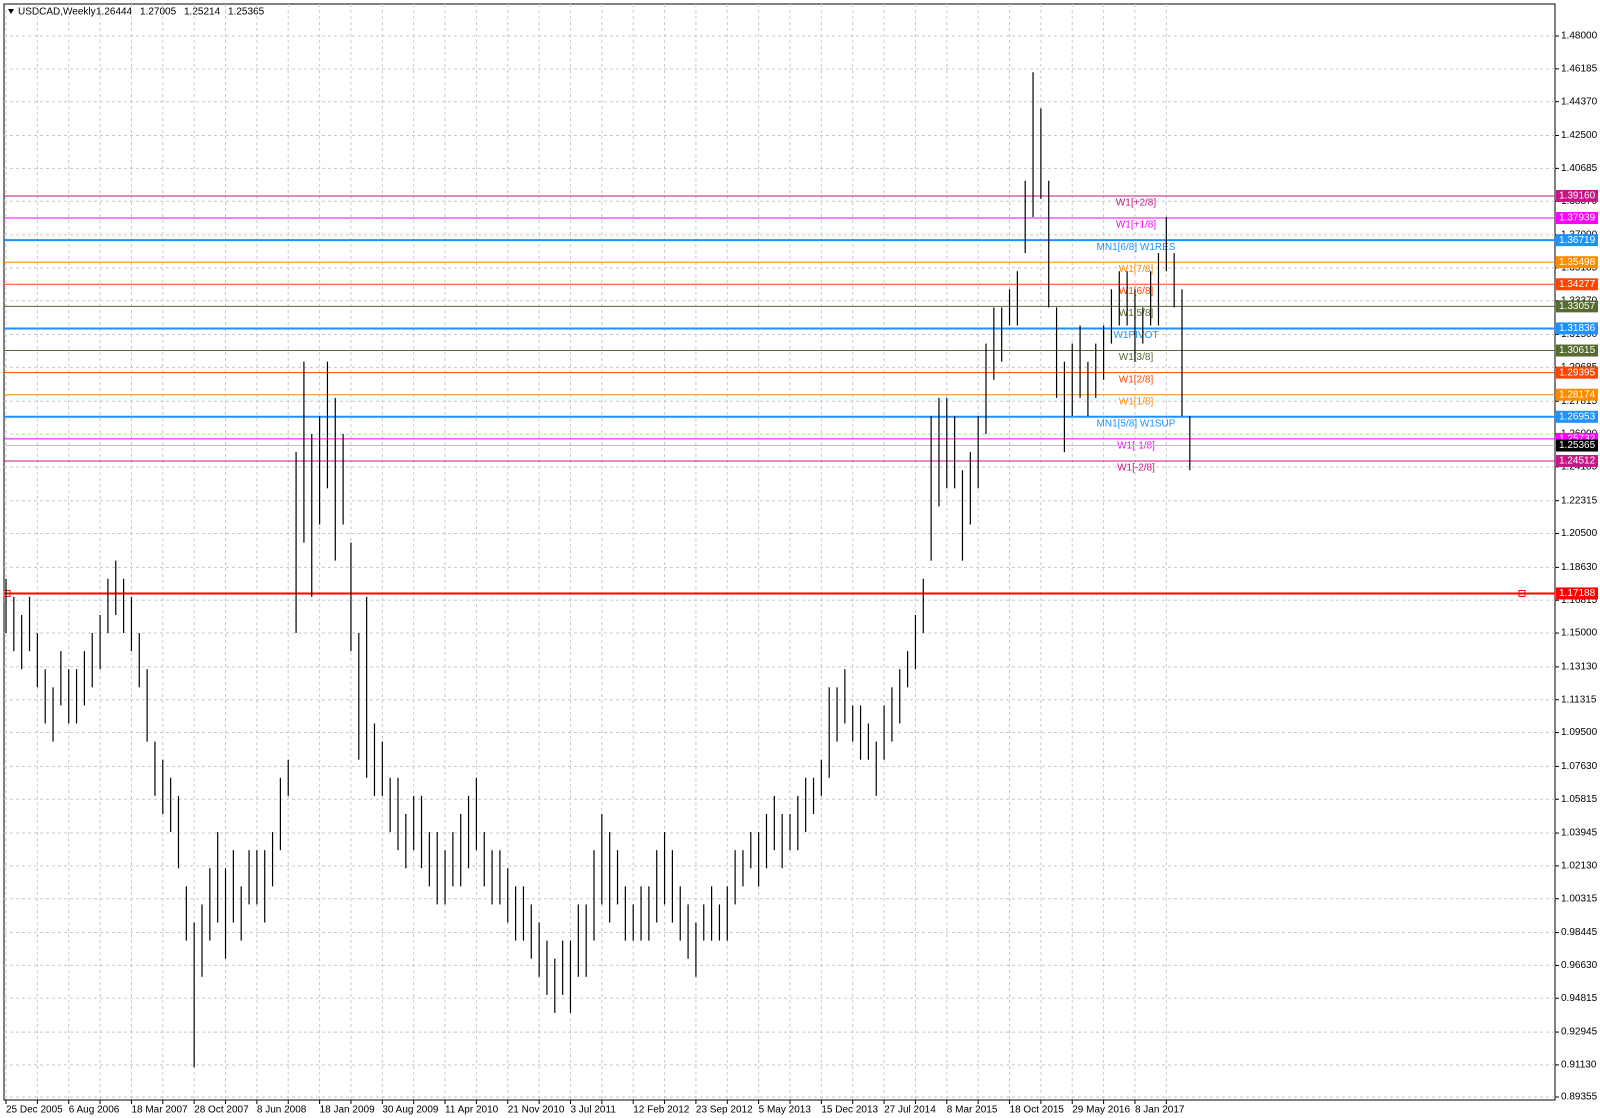  I want to click on level-price-label: 1.26953, so click(1577, 416).